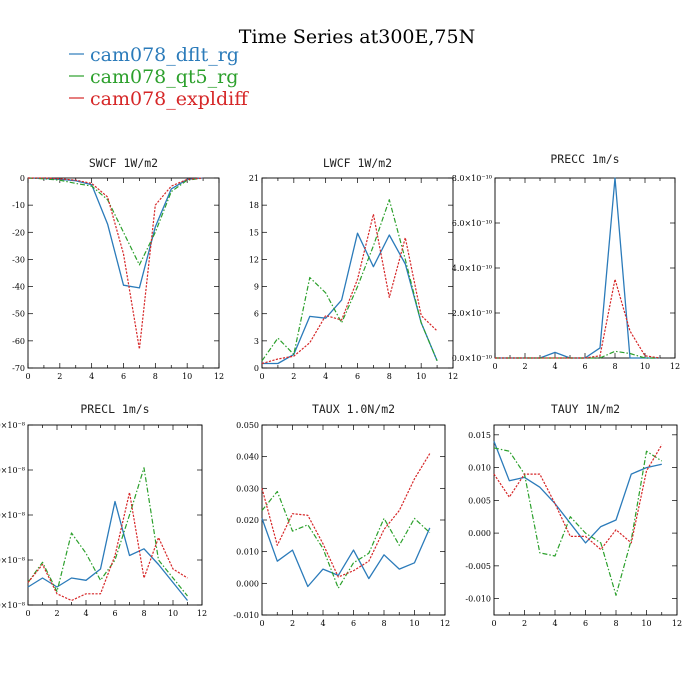 Image resolution: width=700 pixels, height=700 pixels. I want to click on series-line-precl-dflt, so click(108, 550).